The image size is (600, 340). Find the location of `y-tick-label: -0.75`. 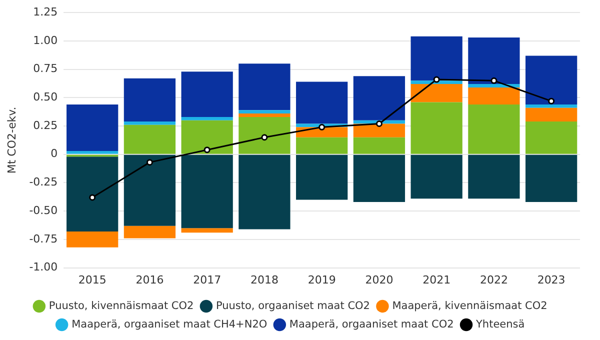

y-tick-label: -0.75 is located at coordinates (43, 239).